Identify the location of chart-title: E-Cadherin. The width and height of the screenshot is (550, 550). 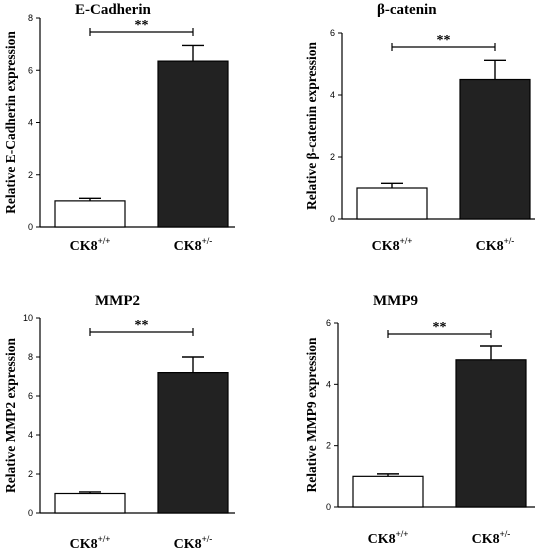
(113, 10).